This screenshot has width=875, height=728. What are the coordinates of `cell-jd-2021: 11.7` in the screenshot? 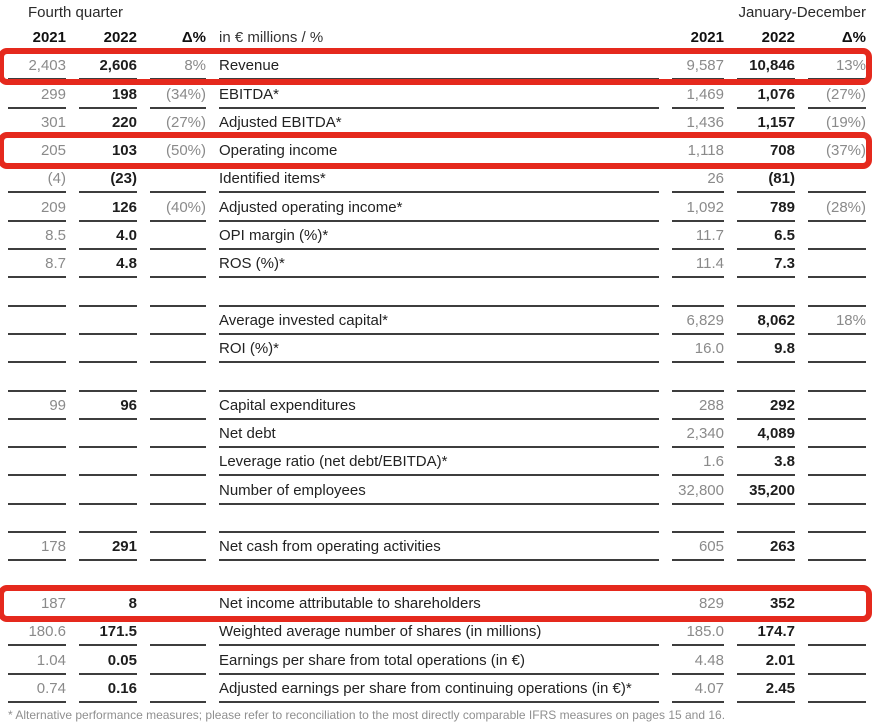 It's located at (698, 236).